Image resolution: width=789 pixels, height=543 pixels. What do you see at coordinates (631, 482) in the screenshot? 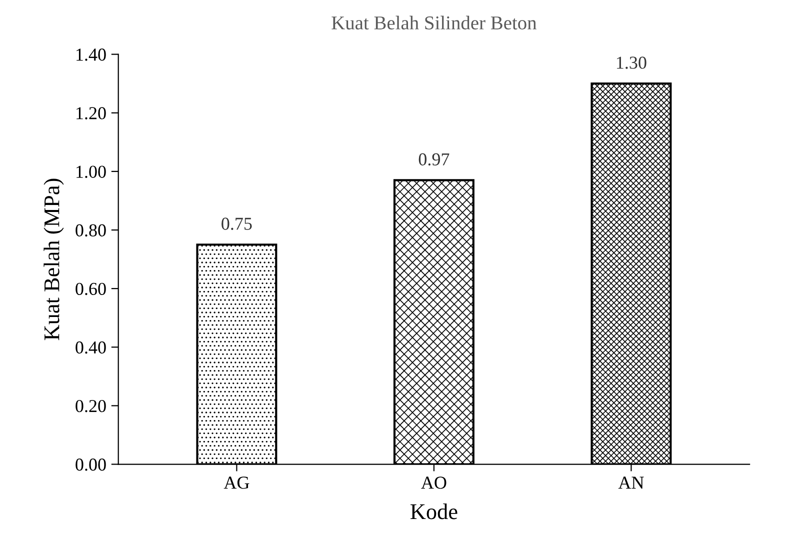
I see `x-tick-label: AN` at bounding box center [631, 482].